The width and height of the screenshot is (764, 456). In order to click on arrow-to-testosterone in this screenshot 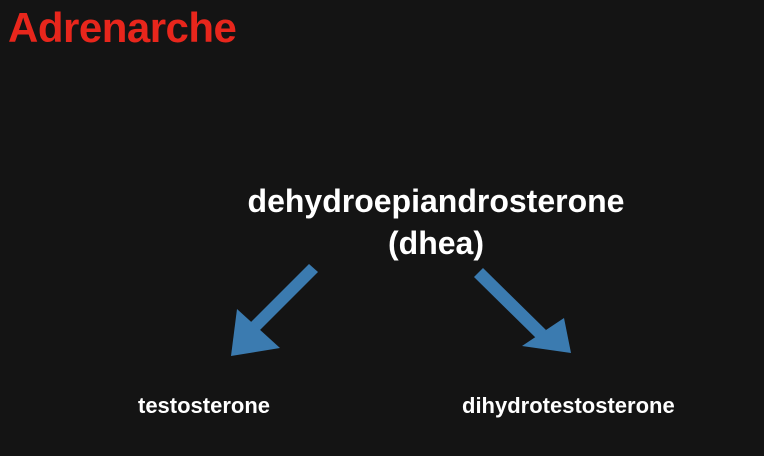, I will do `click(274, 310)`.